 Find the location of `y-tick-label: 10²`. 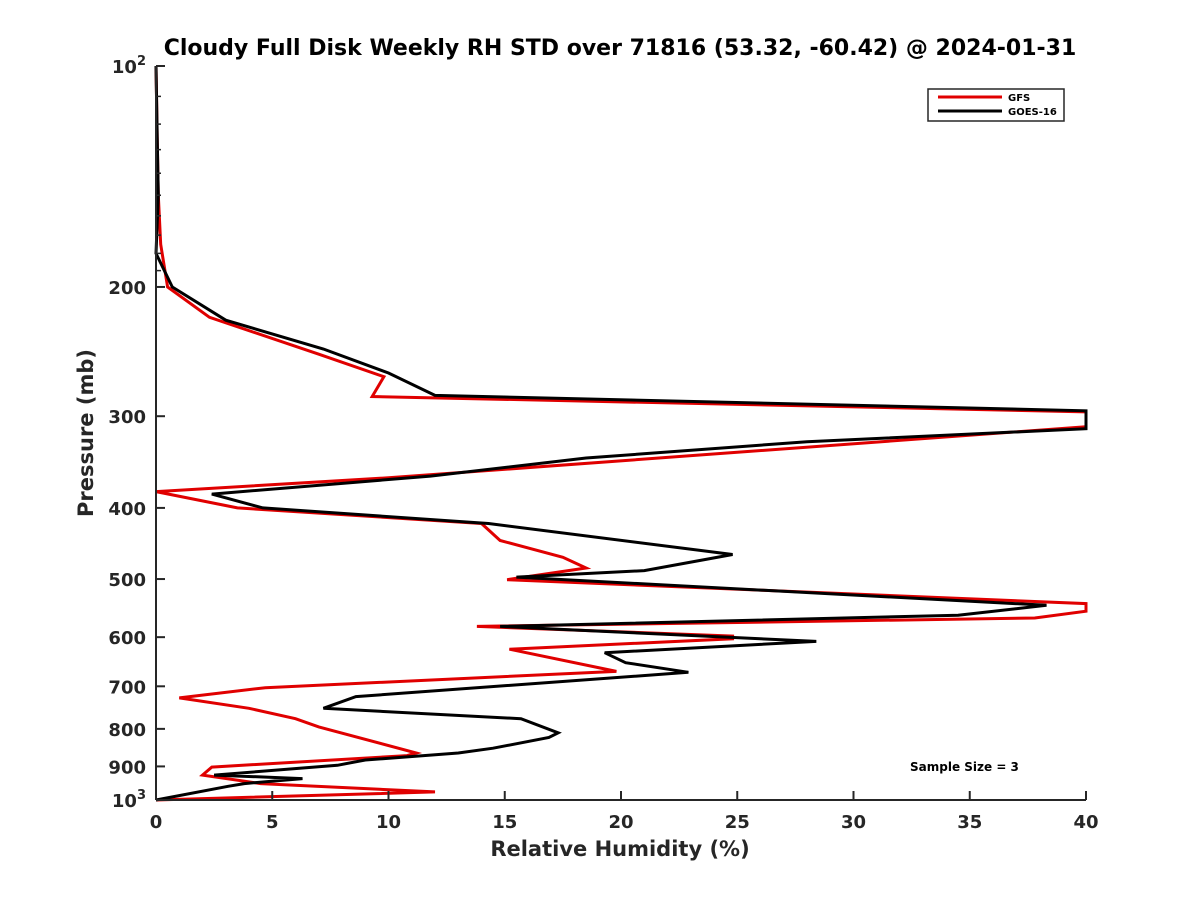

y-tick-label: 10² is located at coordinates (129, 66).